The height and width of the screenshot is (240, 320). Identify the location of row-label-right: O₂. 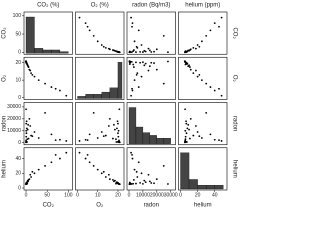
(234, 79).